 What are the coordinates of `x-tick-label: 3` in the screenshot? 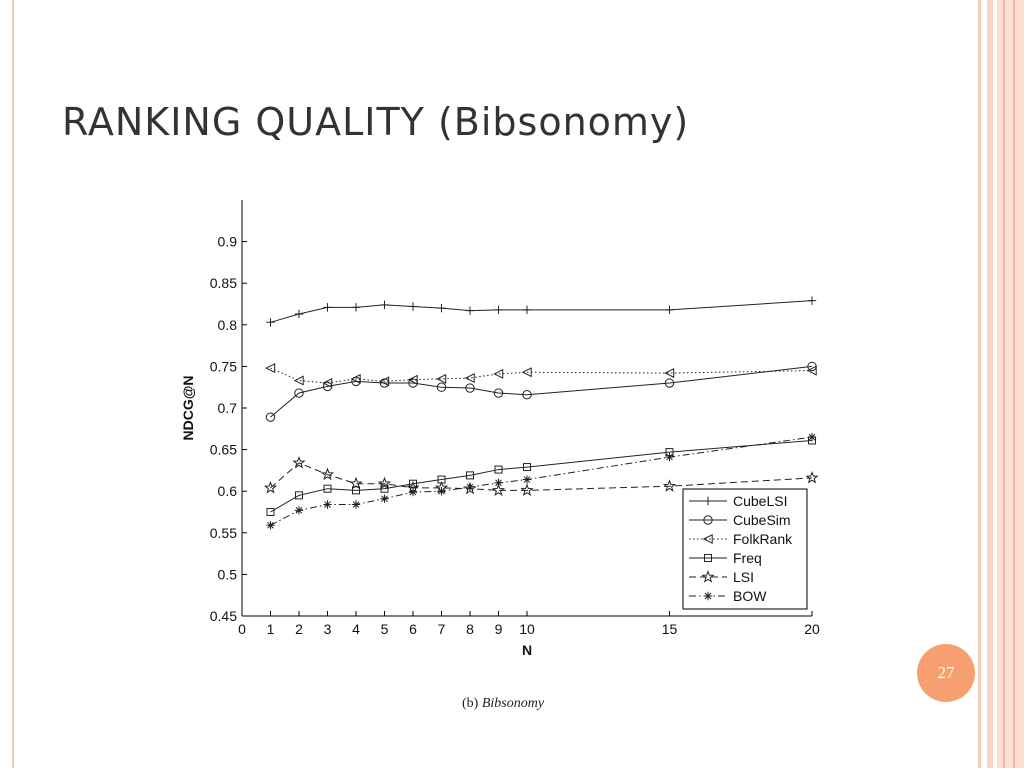 It's located at (328, 629).